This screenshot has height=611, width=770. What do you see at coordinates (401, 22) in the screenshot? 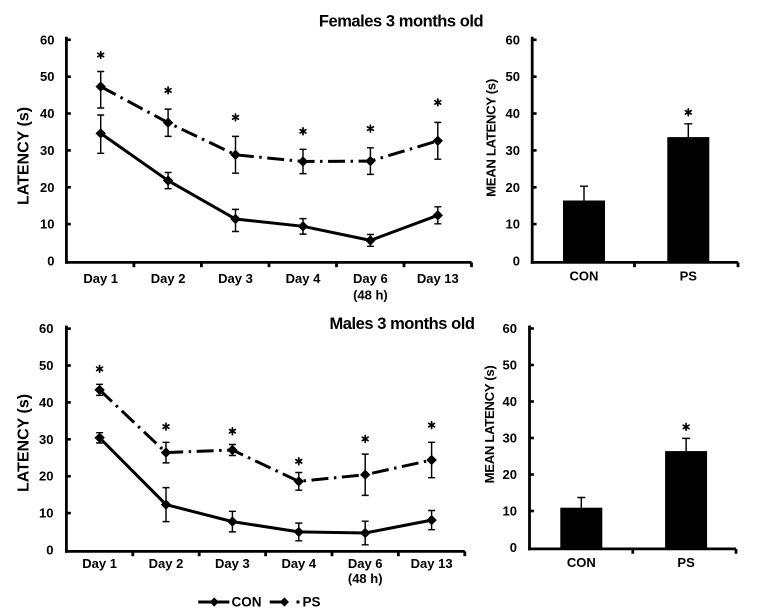
I see `svg-text: Females 3 months old` at bounding box center [401, 22].